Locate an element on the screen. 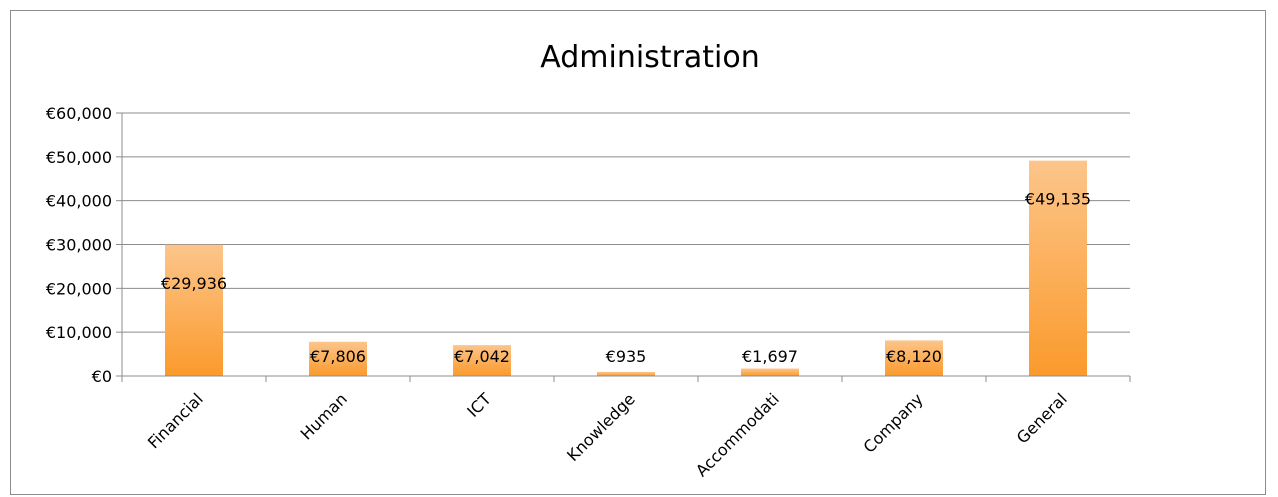  x-tick-label: ICT is located at coordinates (479, 405).